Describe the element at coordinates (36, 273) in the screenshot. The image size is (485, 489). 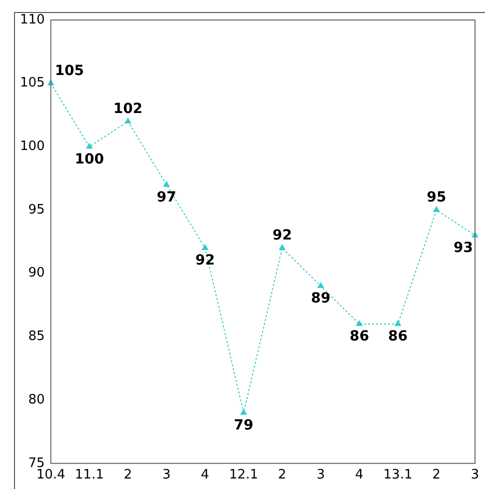
I see `y-tick-label: 90` at that location.